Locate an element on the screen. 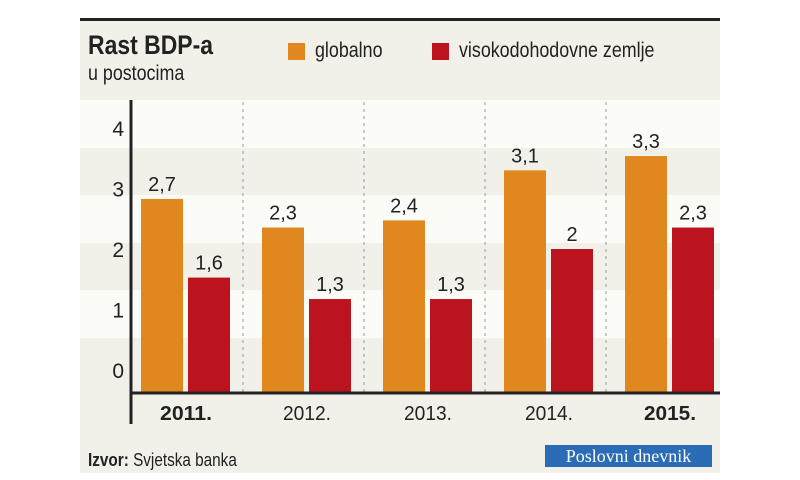 The height and width of the screenshot is (480, 800). chart-title: Rast BDP-a is located at coordinates (150, 45).